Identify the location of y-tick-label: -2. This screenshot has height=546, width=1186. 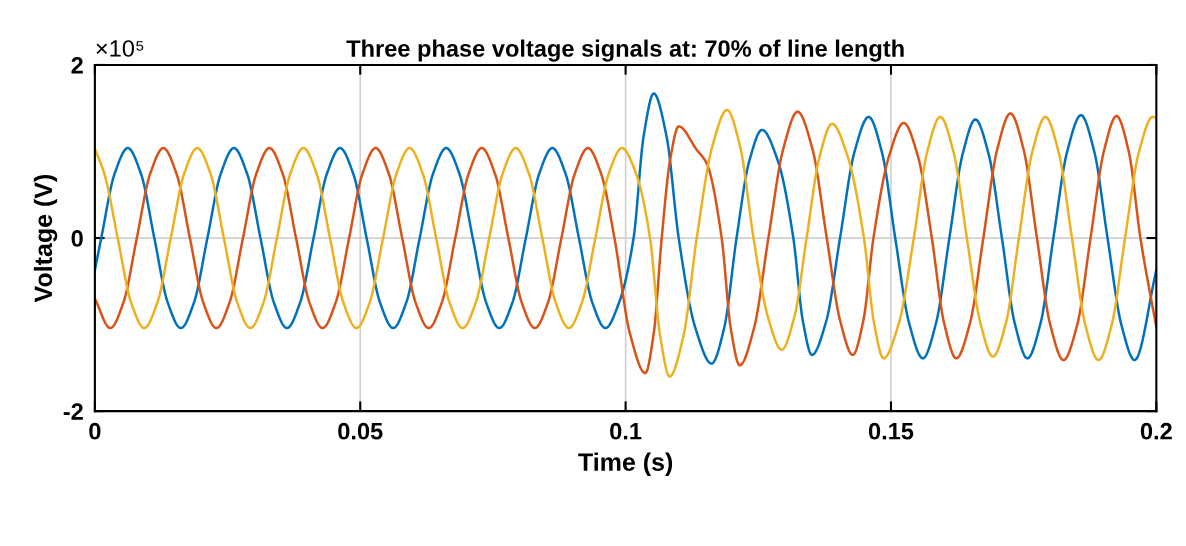
(73, 411).